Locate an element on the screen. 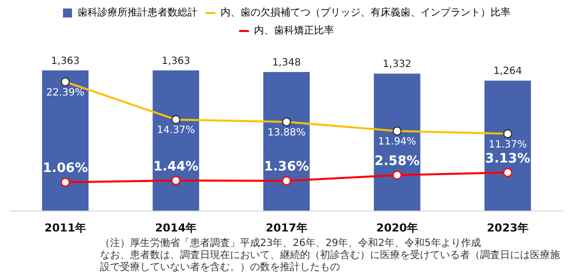 This screenshot has height=280, width=573. data-label: 1,264 is located at coordinates (507, 72).